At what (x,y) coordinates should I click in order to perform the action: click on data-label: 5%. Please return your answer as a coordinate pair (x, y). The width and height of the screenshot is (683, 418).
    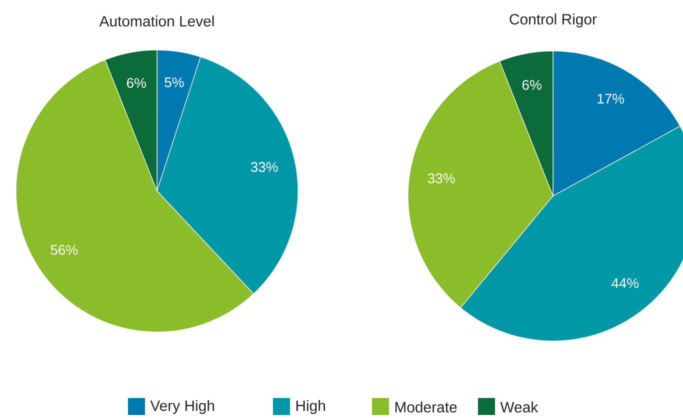
    Looking at the image, I should click on (174, 82).